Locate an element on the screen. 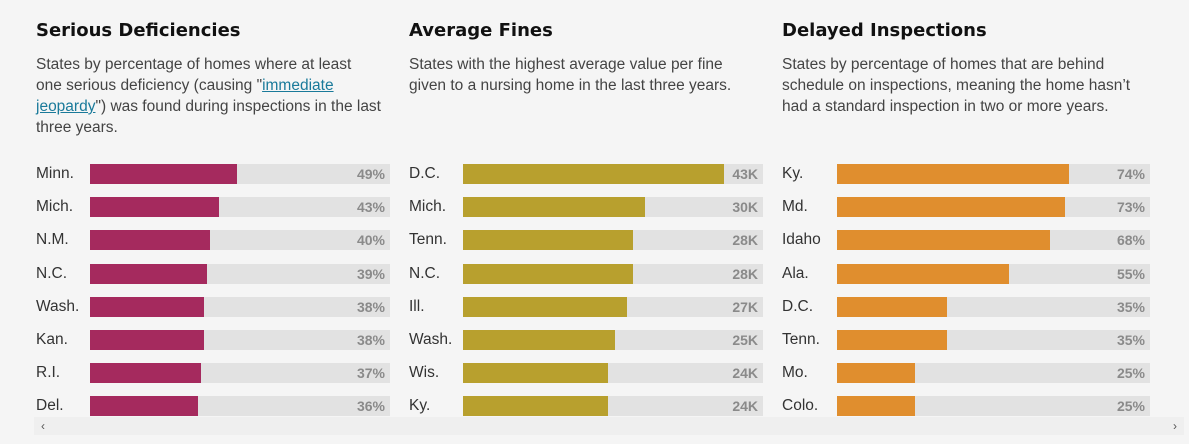  bar-row: Mich. 43% is located at coordinates (213, 207).